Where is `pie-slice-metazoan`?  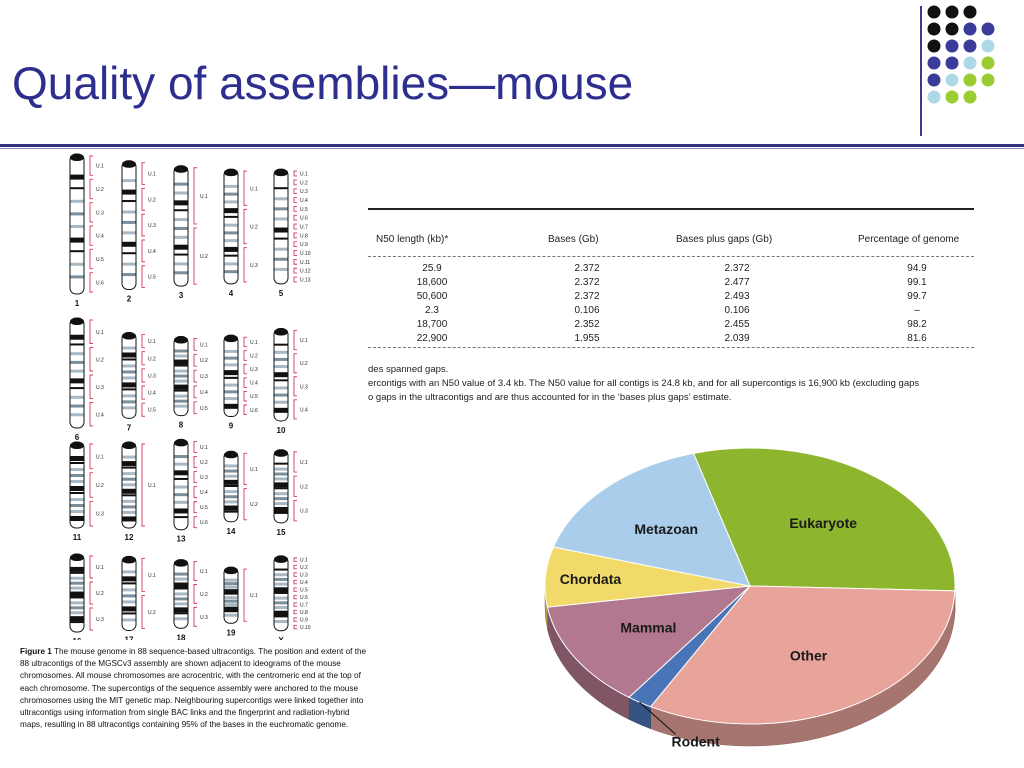 pie-slice-metazoan is located at coordinates (651, 519).